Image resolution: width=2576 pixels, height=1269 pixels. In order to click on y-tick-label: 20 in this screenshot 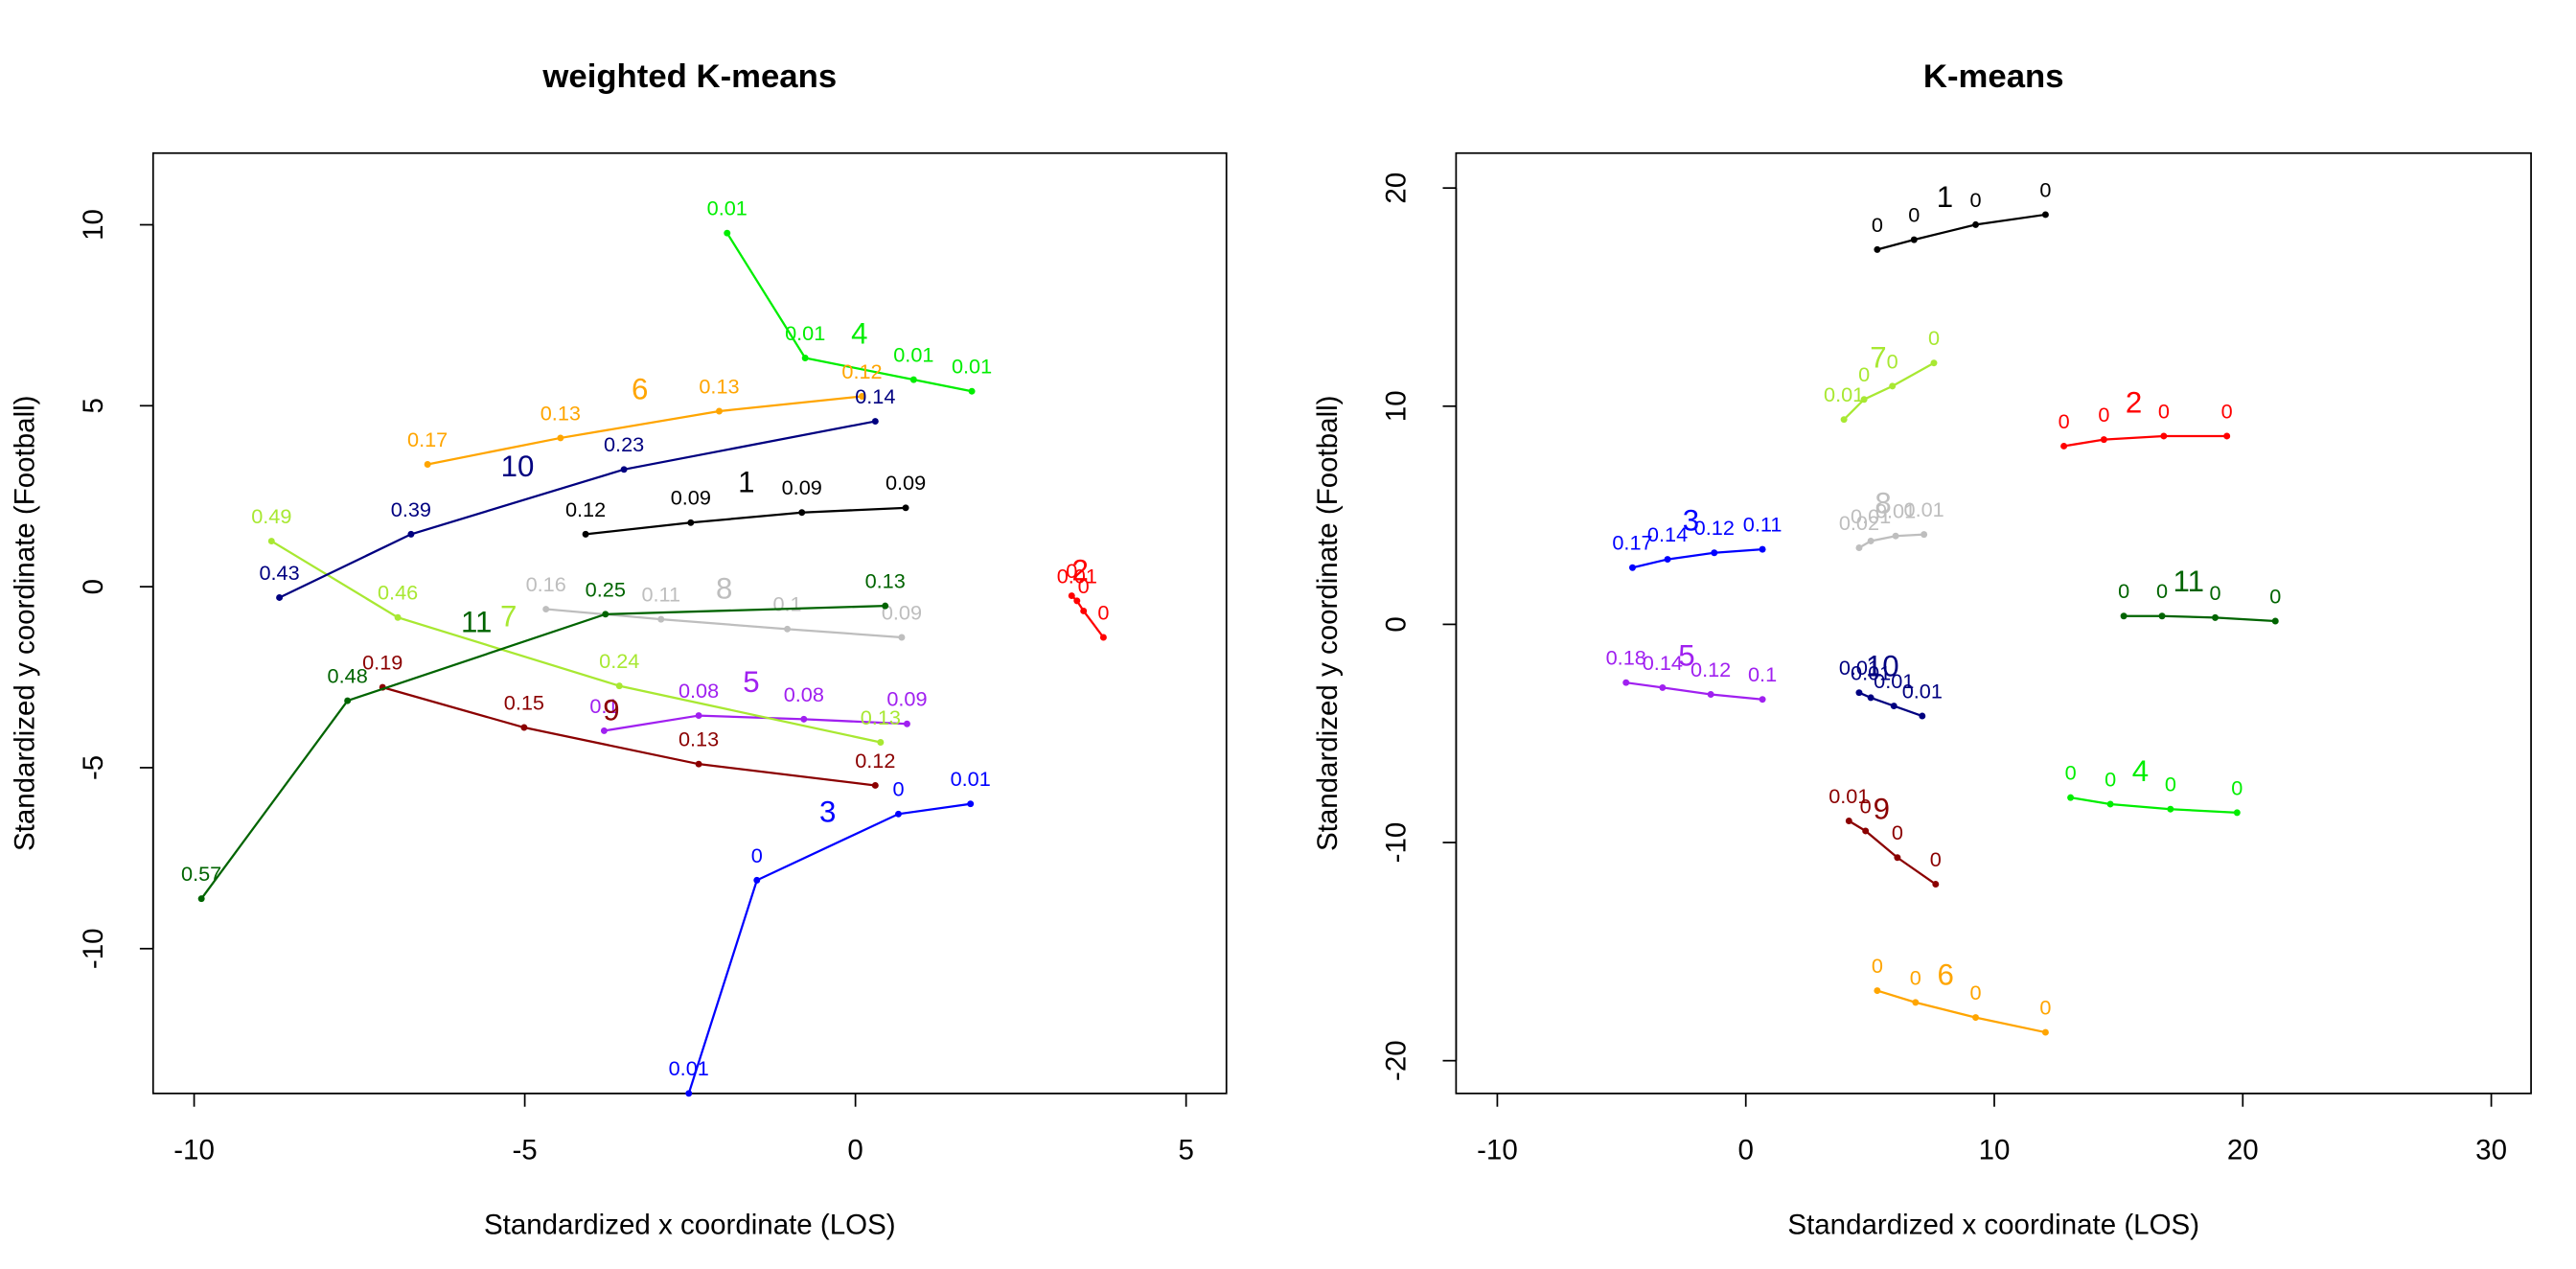, I will do `click(1396, 188)`.